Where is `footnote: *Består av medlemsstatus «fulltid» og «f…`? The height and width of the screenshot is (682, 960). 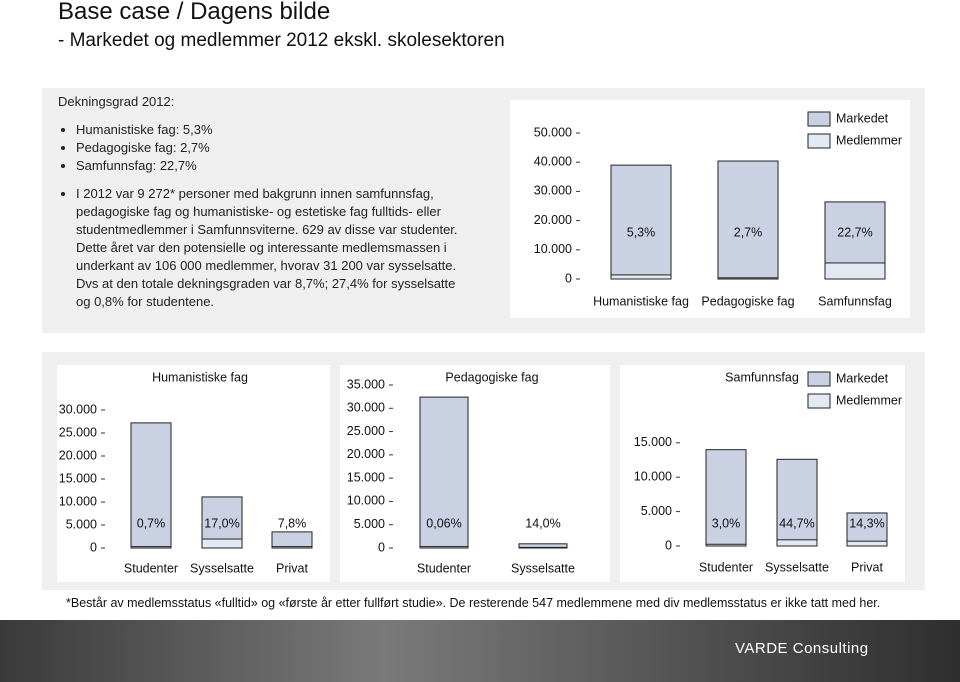
footnote: *Består av medlemsstatus «fulltid» og «f… is located at coordinates (473, 603).